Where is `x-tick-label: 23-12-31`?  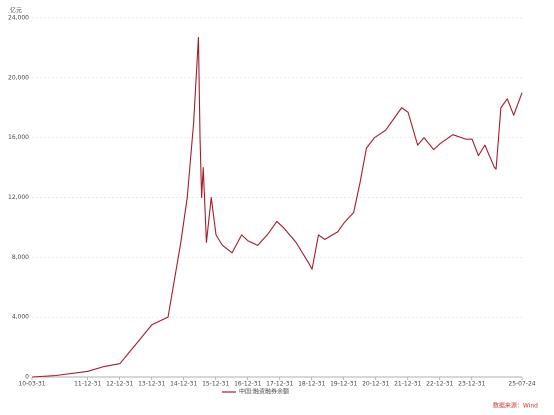 x-tick-label: 23-12-31 is located at coordinates (471, 384).